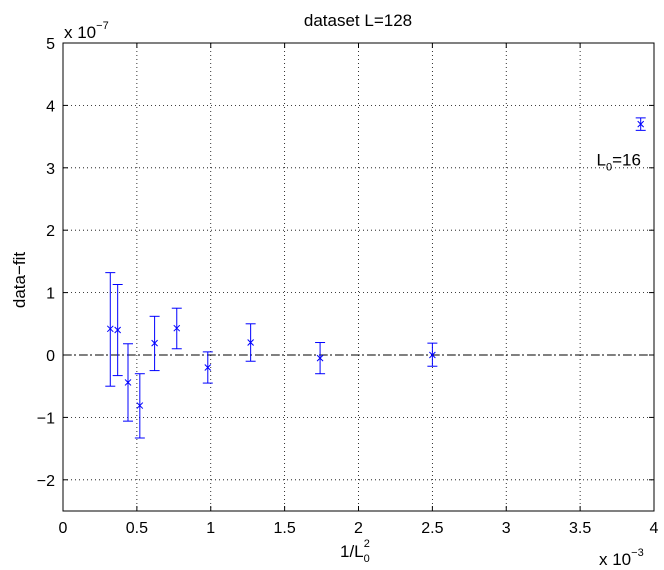  I want to click on x-axis-label: 1/L0 2, so click(355, 551).